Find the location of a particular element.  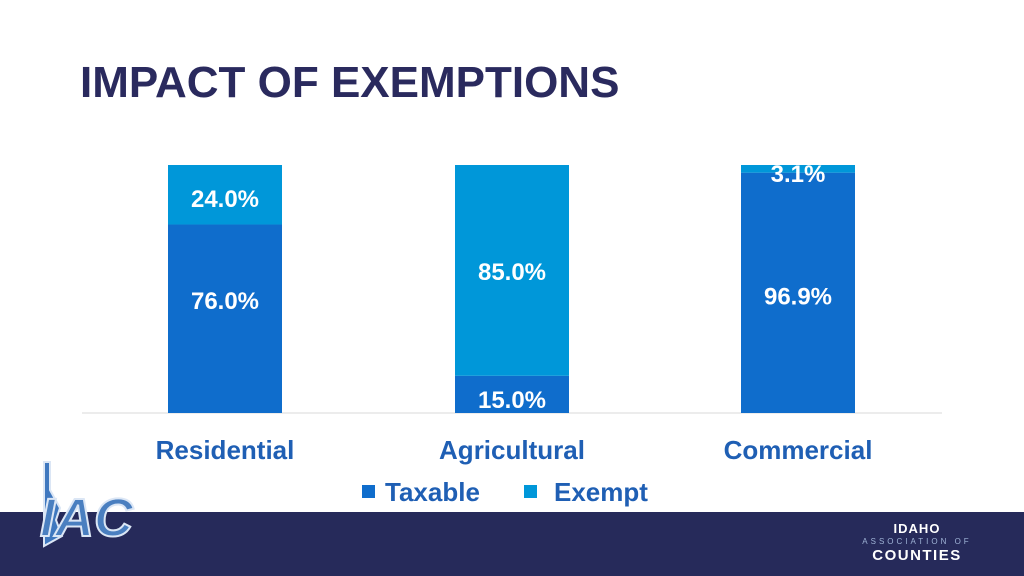

bar-taxable-commercial is located at coordinates (798, 292).